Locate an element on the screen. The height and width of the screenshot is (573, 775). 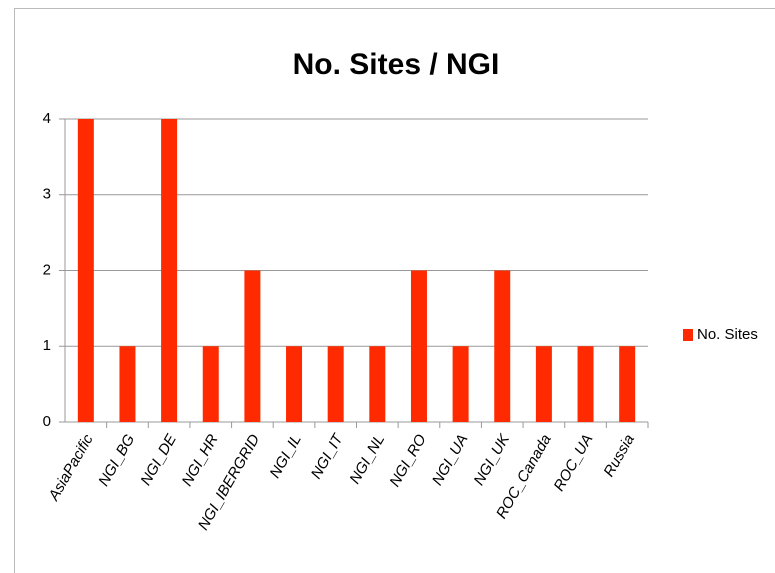
x-tick-label: NGI_IL is located at coordinates (285, 456).